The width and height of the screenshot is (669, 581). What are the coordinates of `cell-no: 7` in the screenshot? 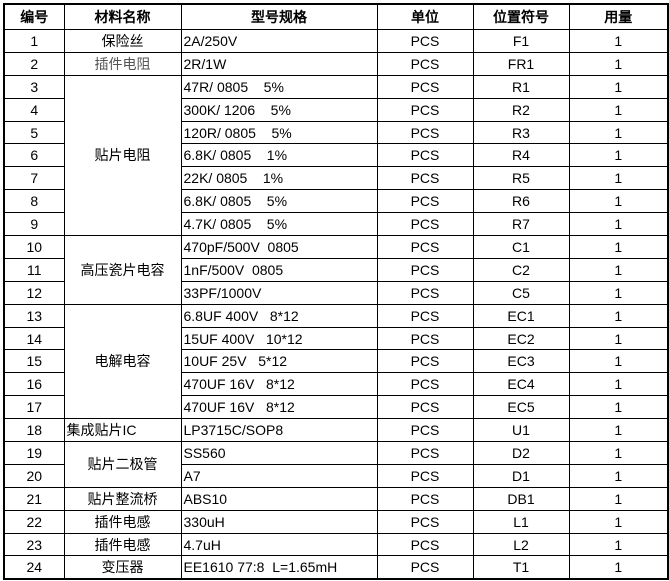 It's located at (34, 178).